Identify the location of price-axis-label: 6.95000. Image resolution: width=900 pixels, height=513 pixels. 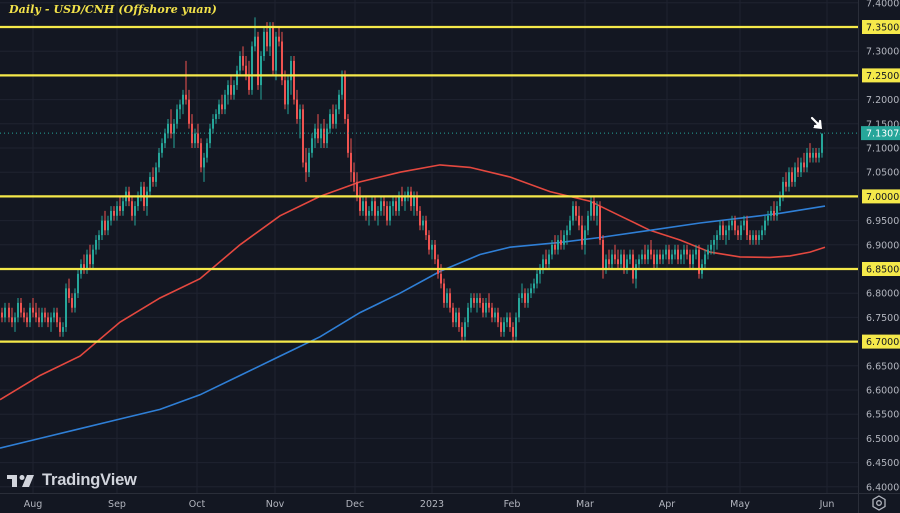
(883, 221).